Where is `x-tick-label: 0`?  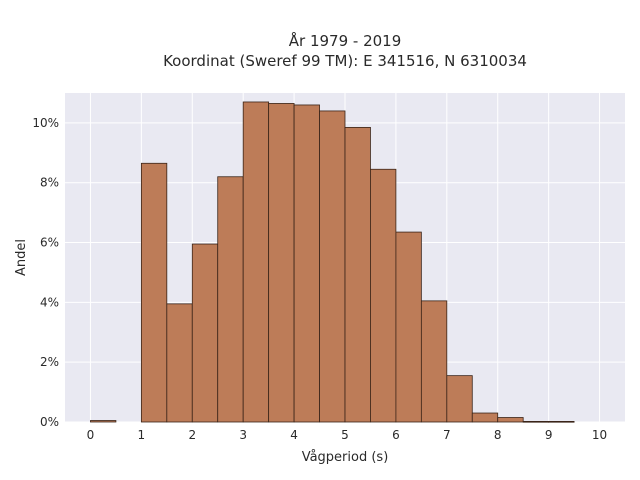
x-tick-label: 0 is located at coordinates (91, 435).